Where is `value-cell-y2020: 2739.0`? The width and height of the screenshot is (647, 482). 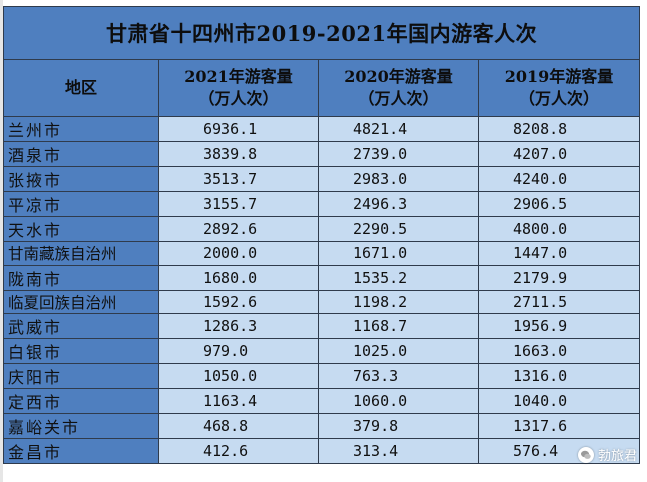
value-cell-y2020: 2739.0 is located at coordinates (398, 154).